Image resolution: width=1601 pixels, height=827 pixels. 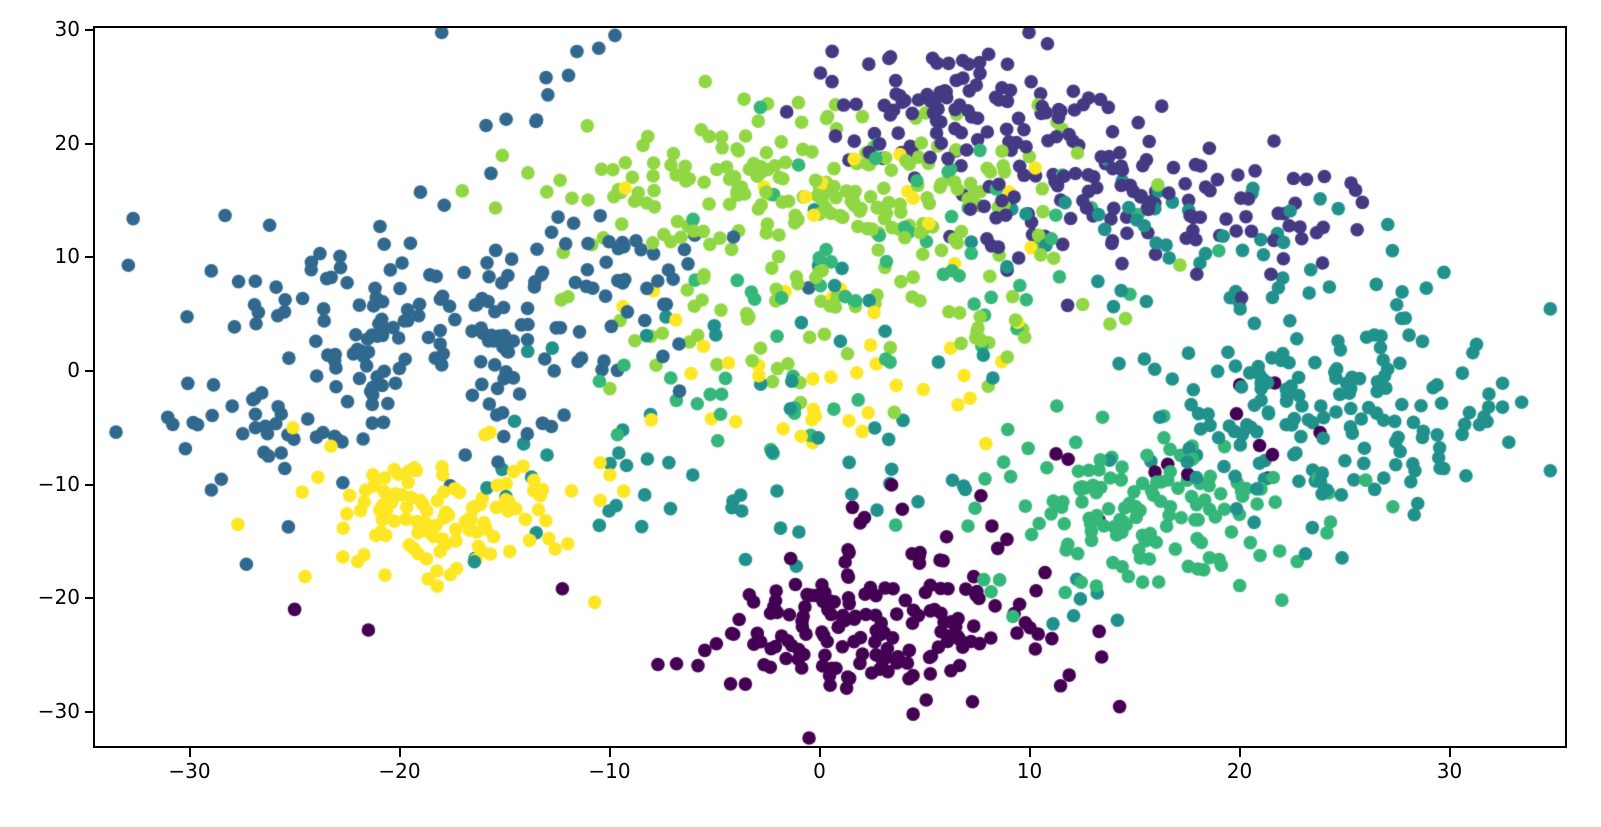 What do you see at coordinates (67, 256) in the screenshot?
I see `y-tick-label: 10` at bounding box center [67, 256].